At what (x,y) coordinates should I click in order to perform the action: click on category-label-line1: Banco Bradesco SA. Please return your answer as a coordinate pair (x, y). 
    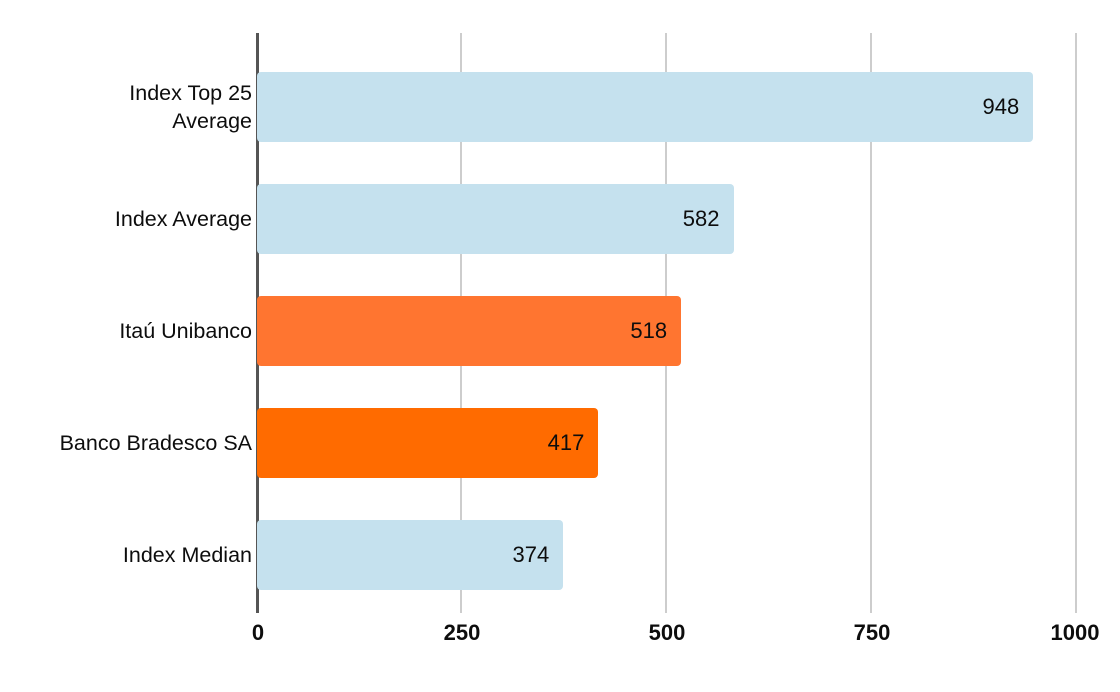
    Looking at the image, I should click on (155, 443).